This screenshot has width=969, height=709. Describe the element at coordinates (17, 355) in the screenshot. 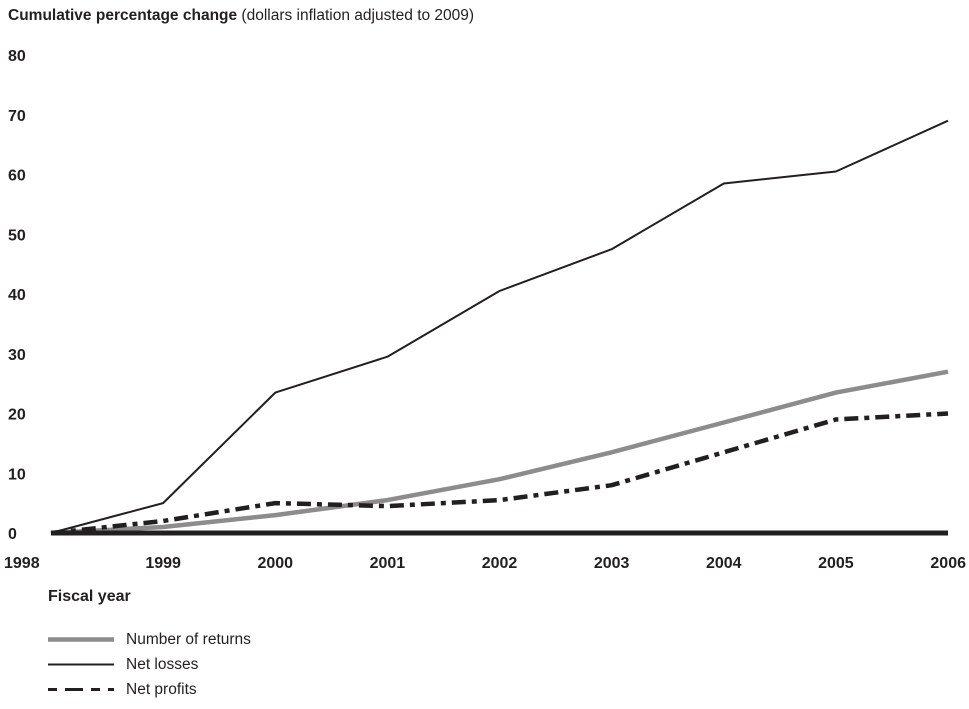

I see `y-tick-label: 30` at that location.